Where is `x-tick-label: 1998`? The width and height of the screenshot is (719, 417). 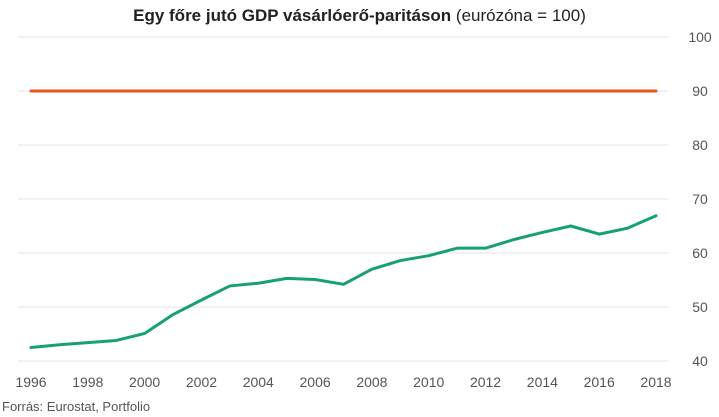 x-tick-label: 1998 is located at coordinates (87, 382).